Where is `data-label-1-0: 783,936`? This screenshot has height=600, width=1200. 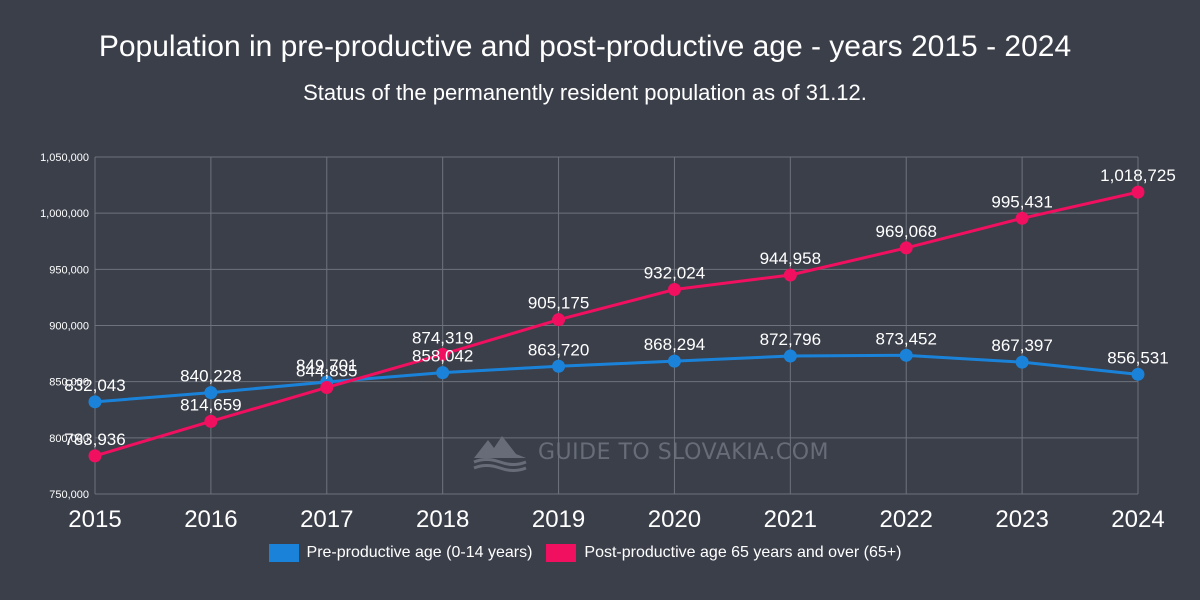 data-label-1-0: 783,936 is located at coordinates (94, 439).